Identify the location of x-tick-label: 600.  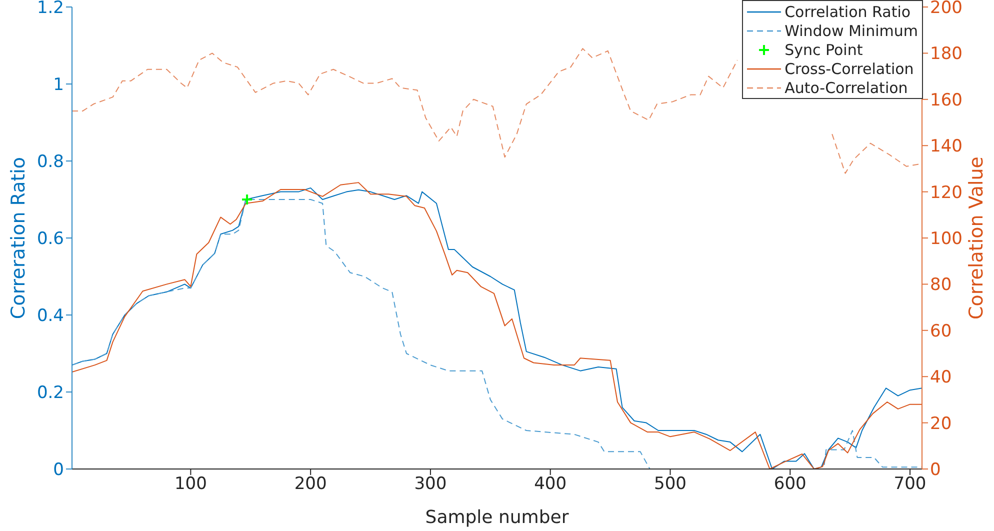
(790, 484).